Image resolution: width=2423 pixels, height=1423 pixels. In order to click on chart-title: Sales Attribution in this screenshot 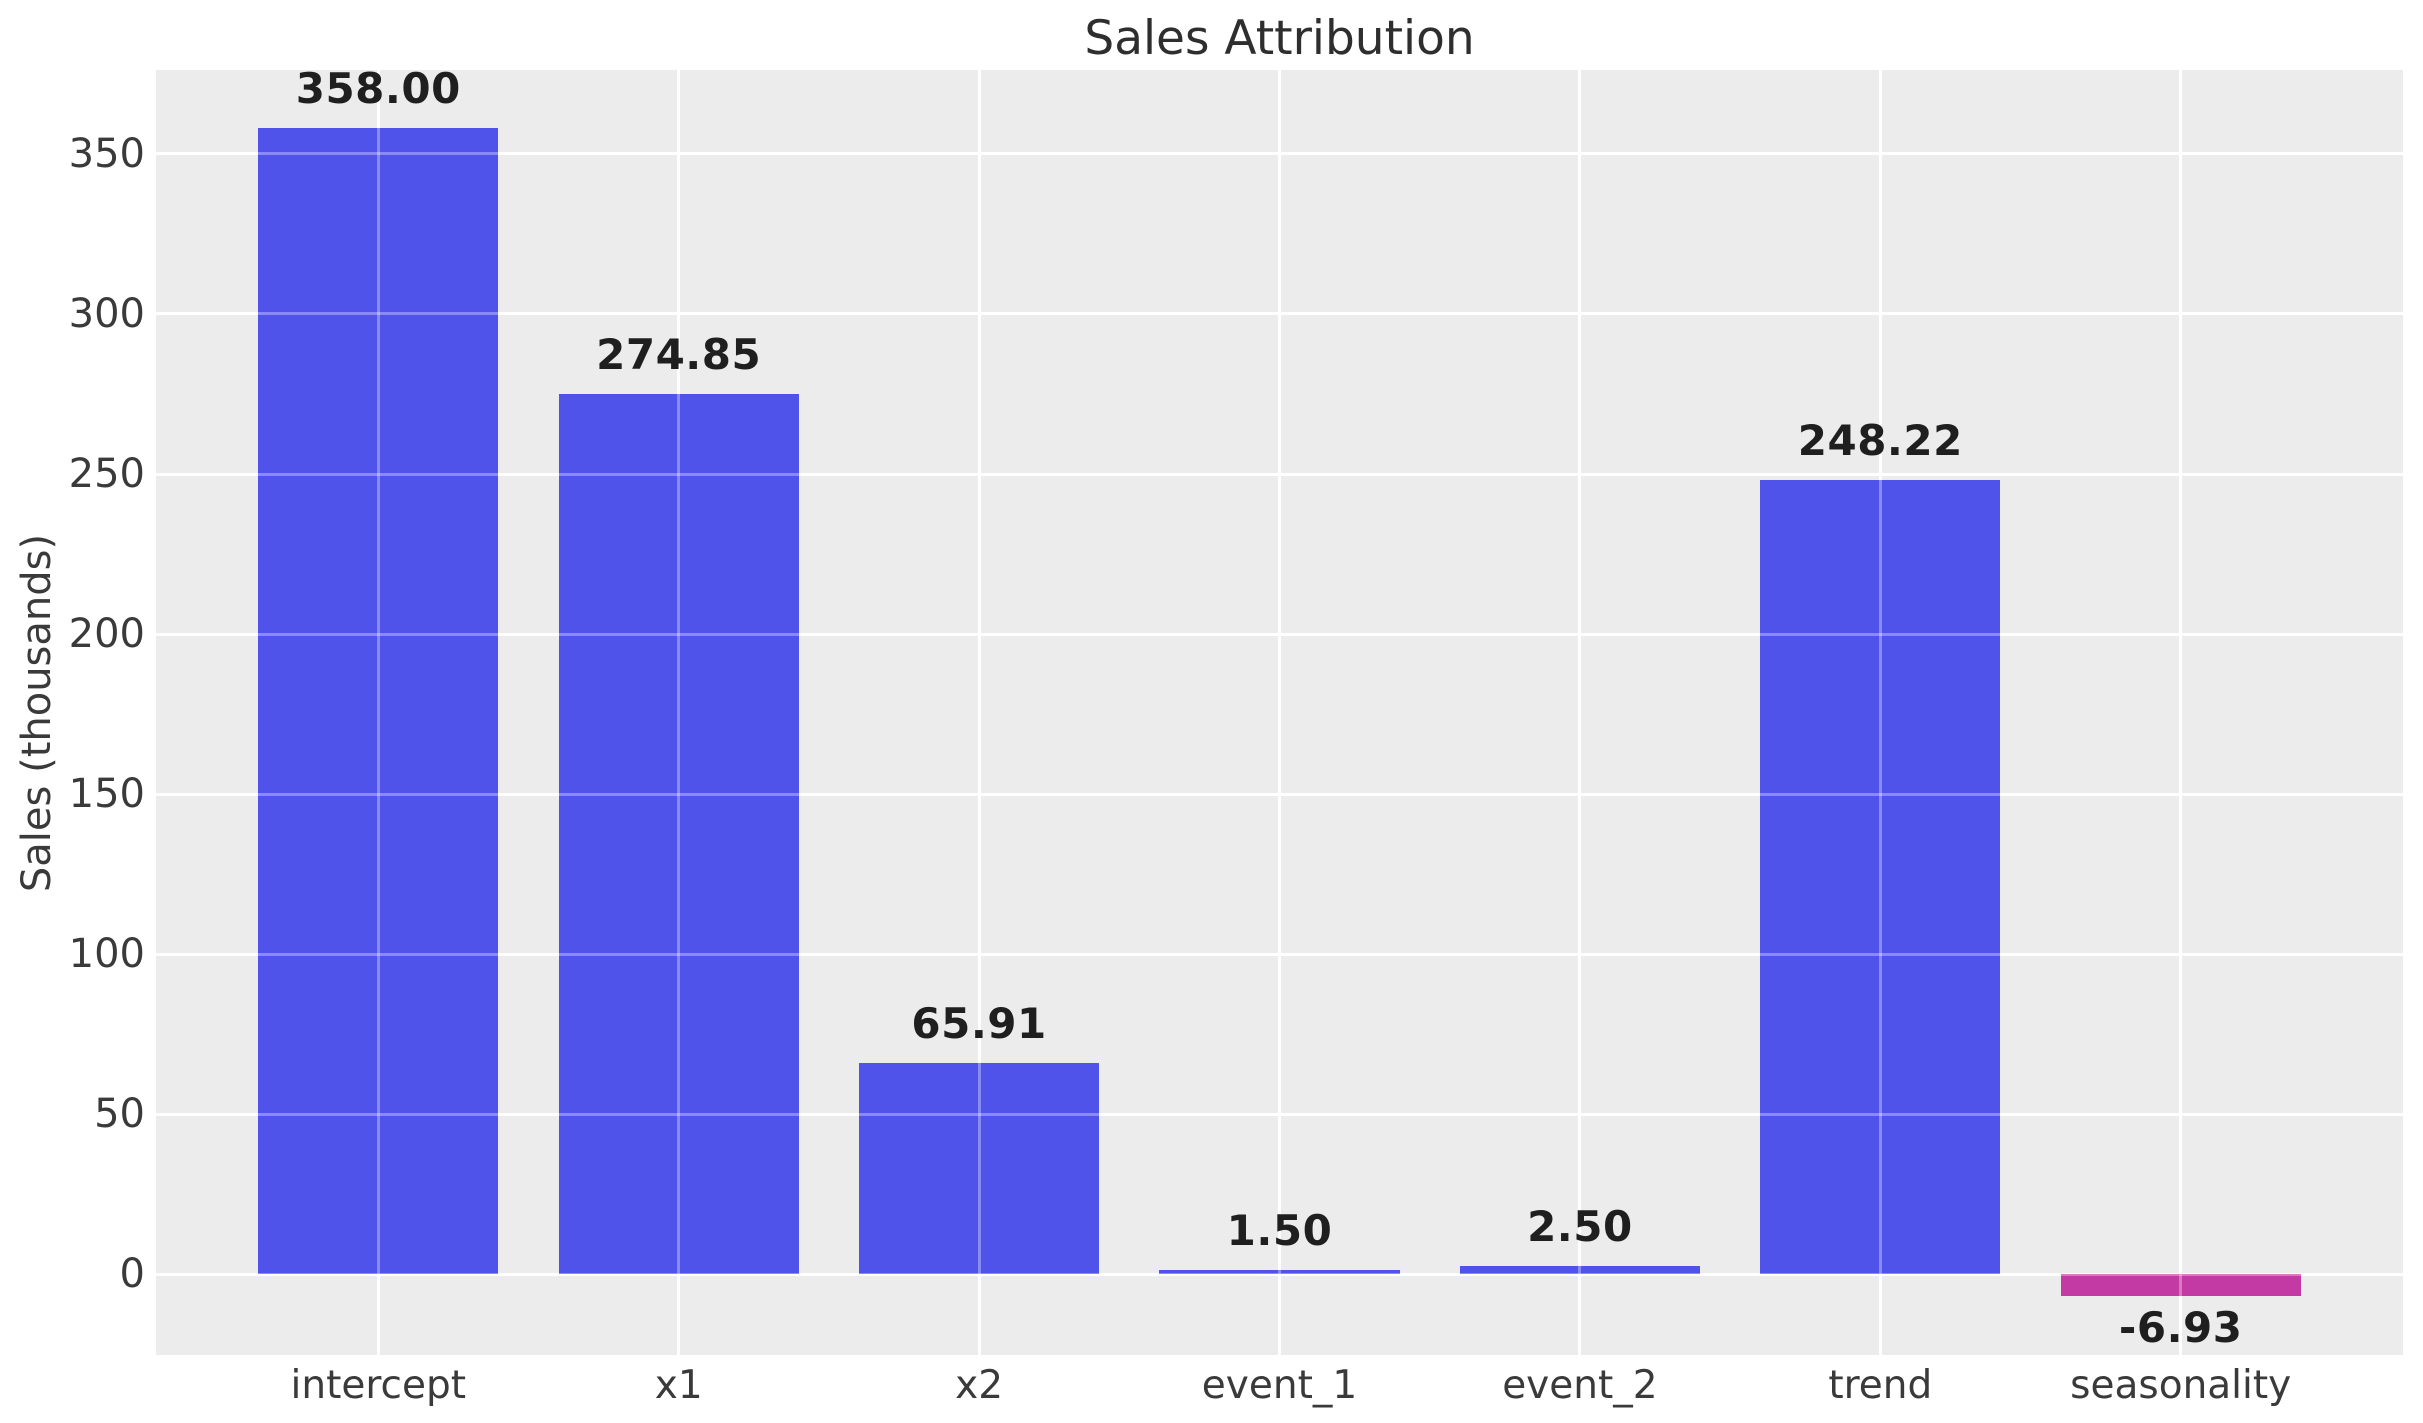, I will do `click(1279, 38)`.